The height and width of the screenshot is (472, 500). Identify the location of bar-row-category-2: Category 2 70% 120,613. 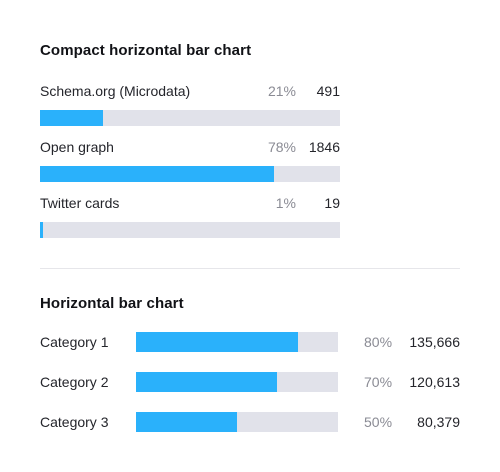
(250, 382).